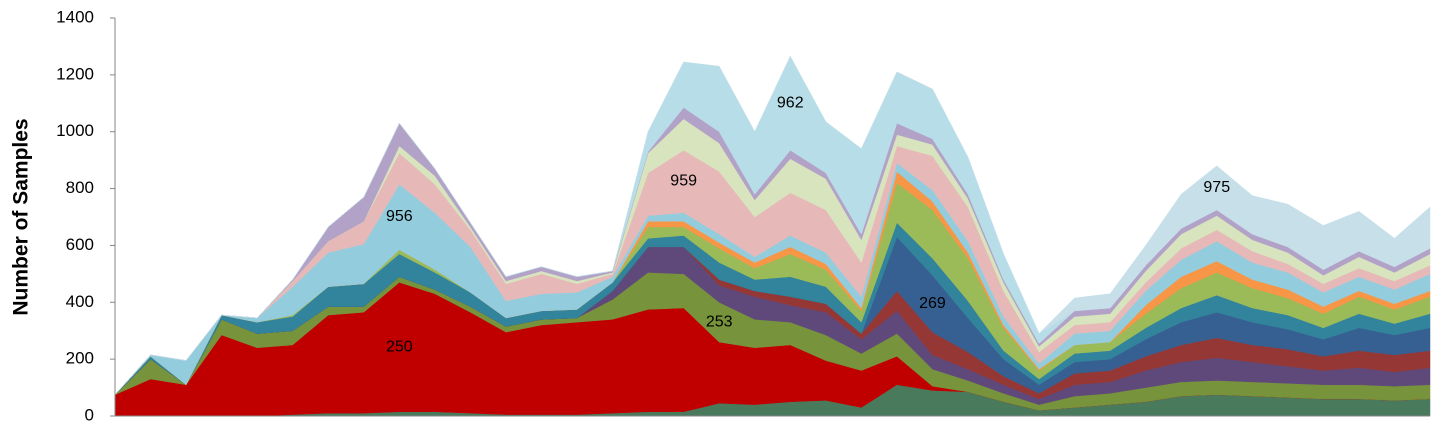 The image size is (1442, 430). Describe the element at coordinates (1216, 187) in the screenshot. I see `area-label: 975` at that location.